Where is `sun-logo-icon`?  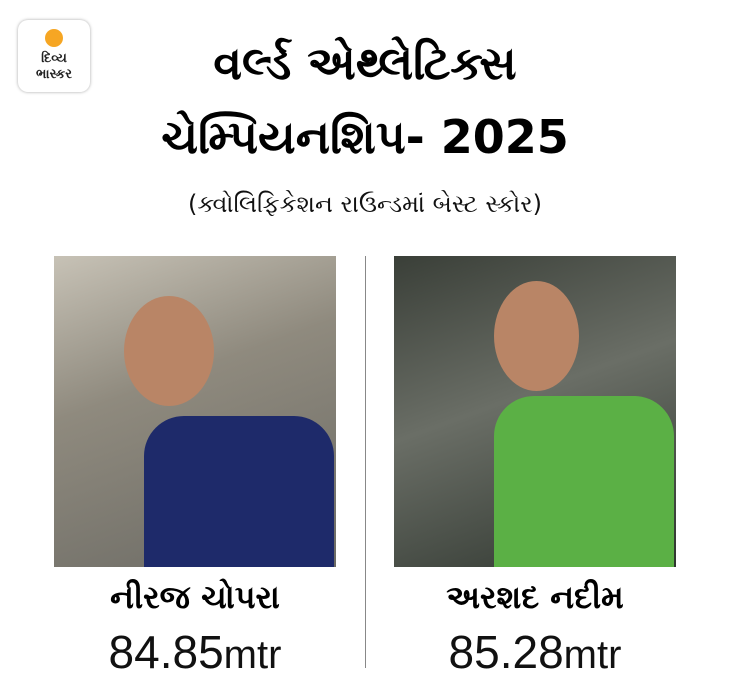 sun-logo-icon is located at coordinates (54, 38).